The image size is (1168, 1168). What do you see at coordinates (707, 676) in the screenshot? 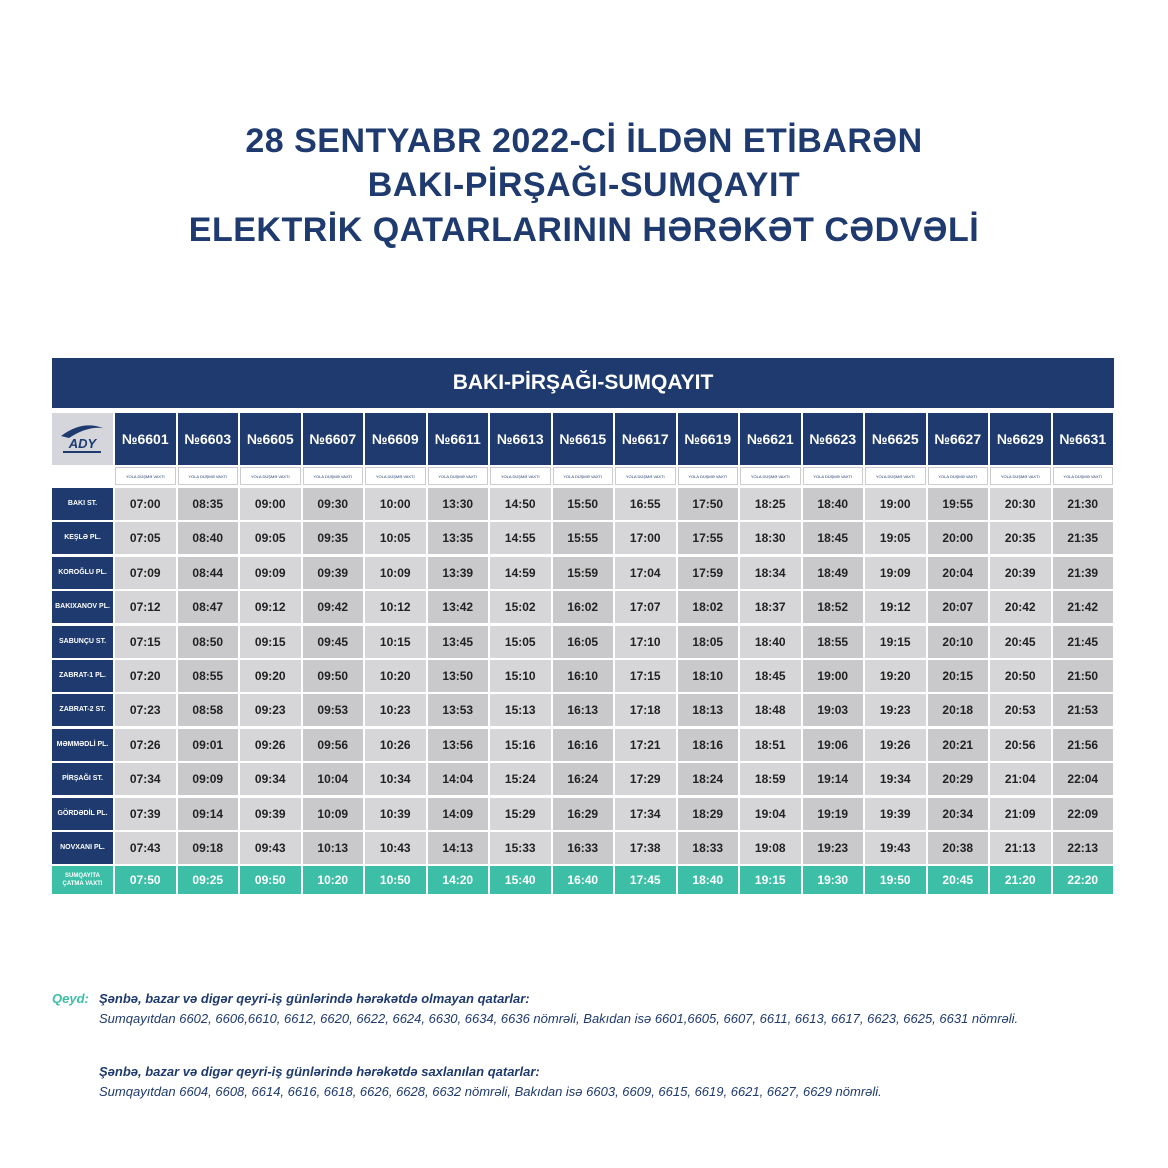
I see `time: 18:10` at bounding box center [707, 676].